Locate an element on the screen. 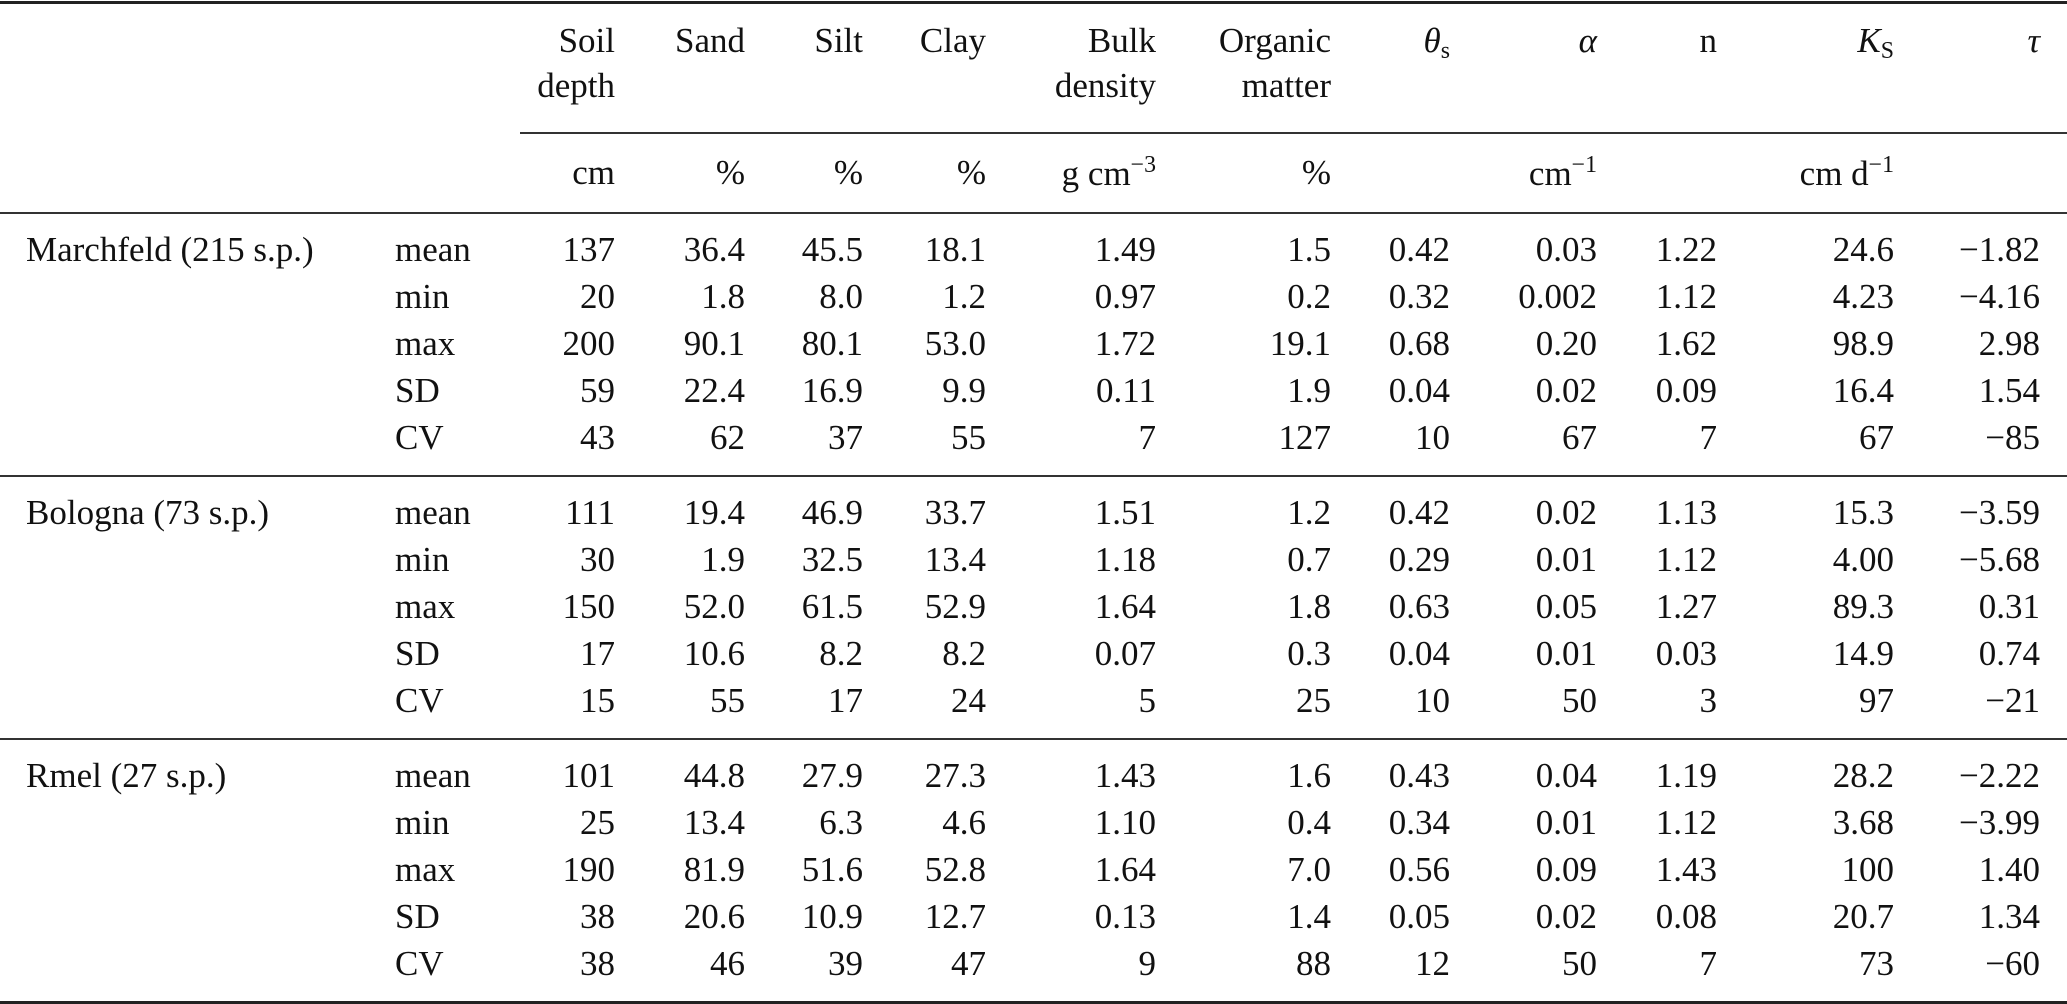 This screenshot has width=2067, height=1004. value-cell: 1.2 is located at coordinates (964, 296).